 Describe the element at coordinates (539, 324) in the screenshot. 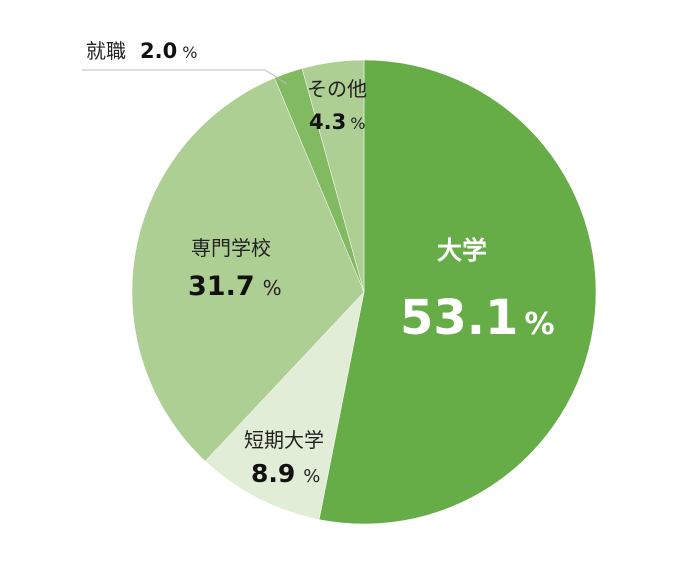

I see `daigaku-unit: %` at that location.